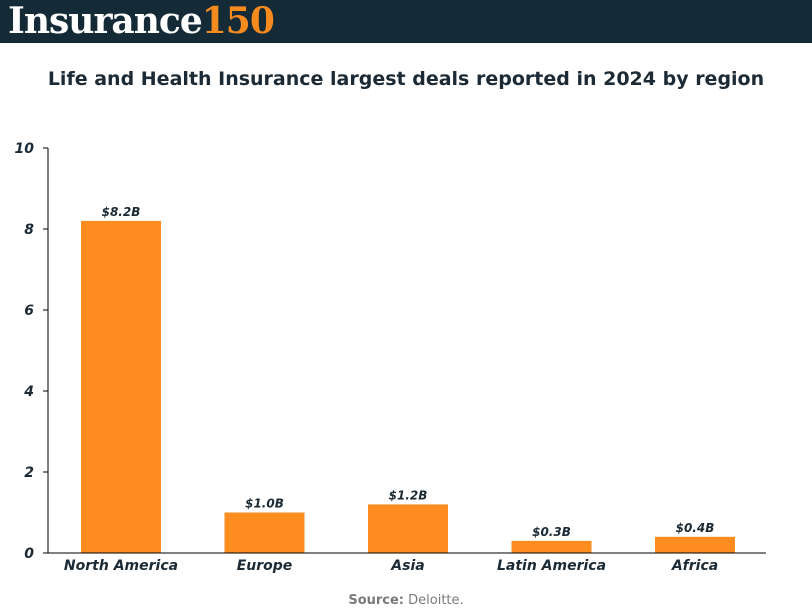 Image resolution: width=812 pixels, height=610 pixels. What do you see at coordinates (29, 473) in the screenshot?
I see `y-tick-label: 2` at bounding box center [29, 473].